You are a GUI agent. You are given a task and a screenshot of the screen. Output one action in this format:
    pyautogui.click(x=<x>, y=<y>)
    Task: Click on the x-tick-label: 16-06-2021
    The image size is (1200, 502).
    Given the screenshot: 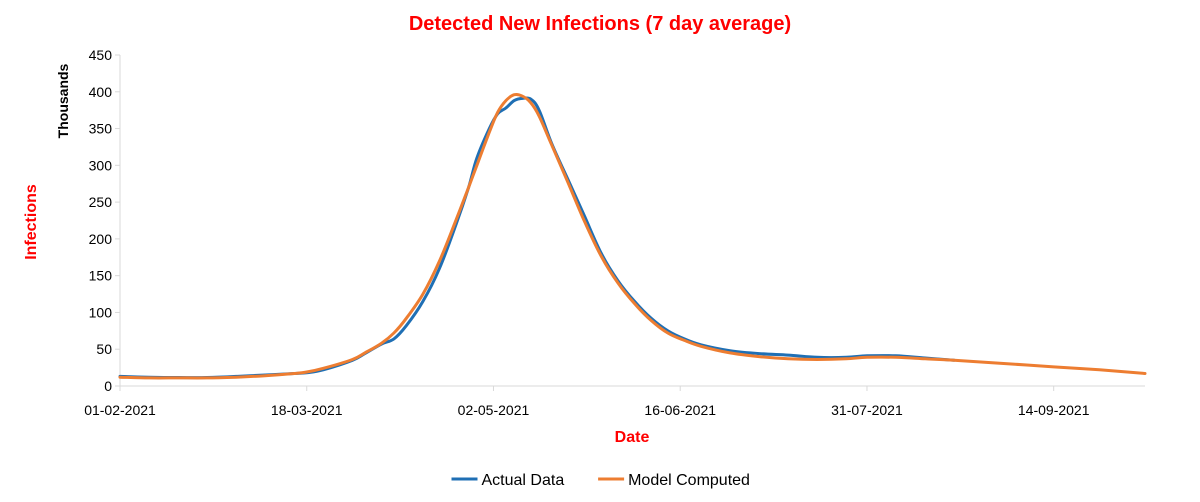 What is the action you would take?
    pyautogui.click(x=680, y=410)
    